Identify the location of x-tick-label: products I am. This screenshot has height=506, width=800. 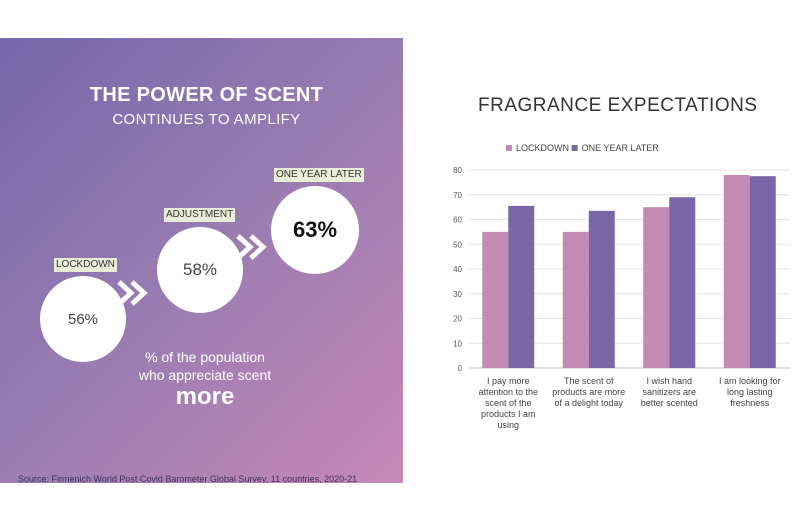
(508, 414).